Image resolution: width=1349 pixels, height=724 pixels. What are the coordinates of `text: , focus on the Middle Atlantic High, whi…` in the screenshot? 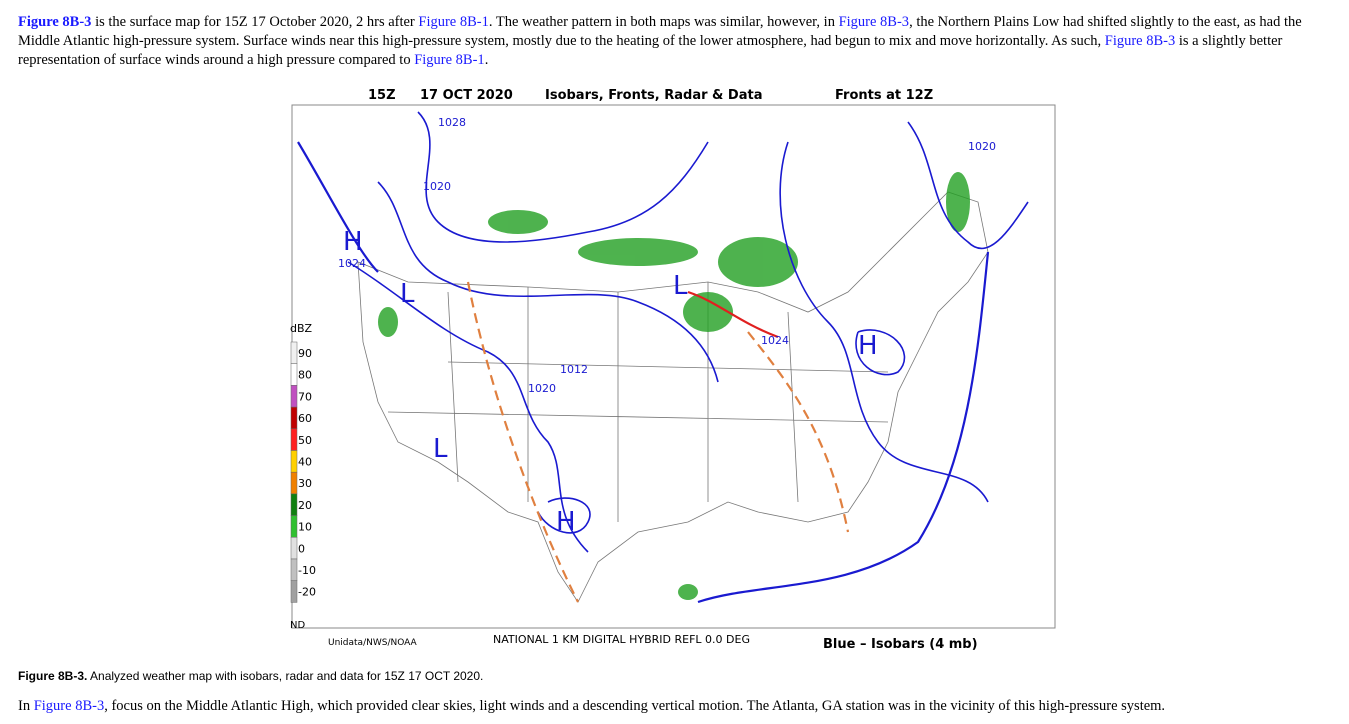 It's located at (635, 706).